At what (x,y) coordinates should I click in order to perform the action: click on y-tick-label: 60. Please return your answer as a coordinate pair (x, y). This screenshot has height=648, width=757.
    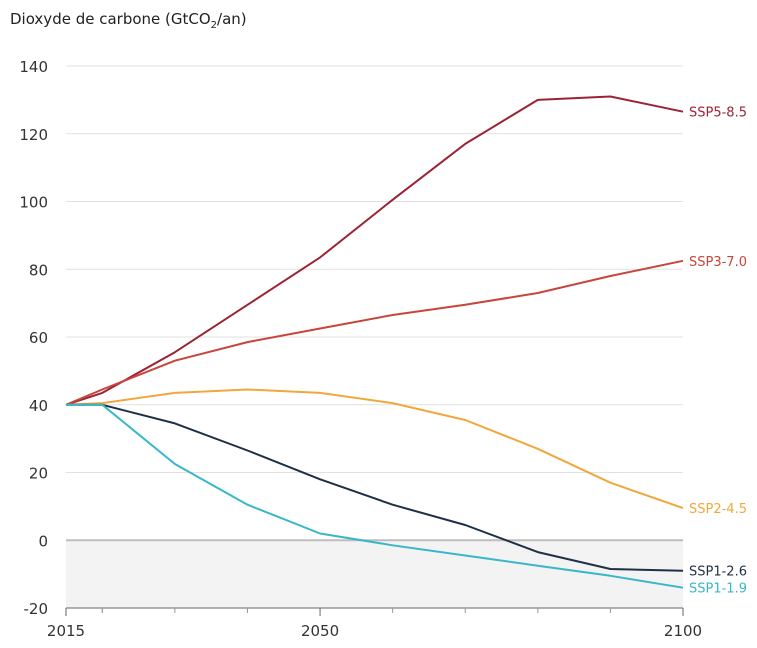
    Looking at the image, I should click on (38, 338).